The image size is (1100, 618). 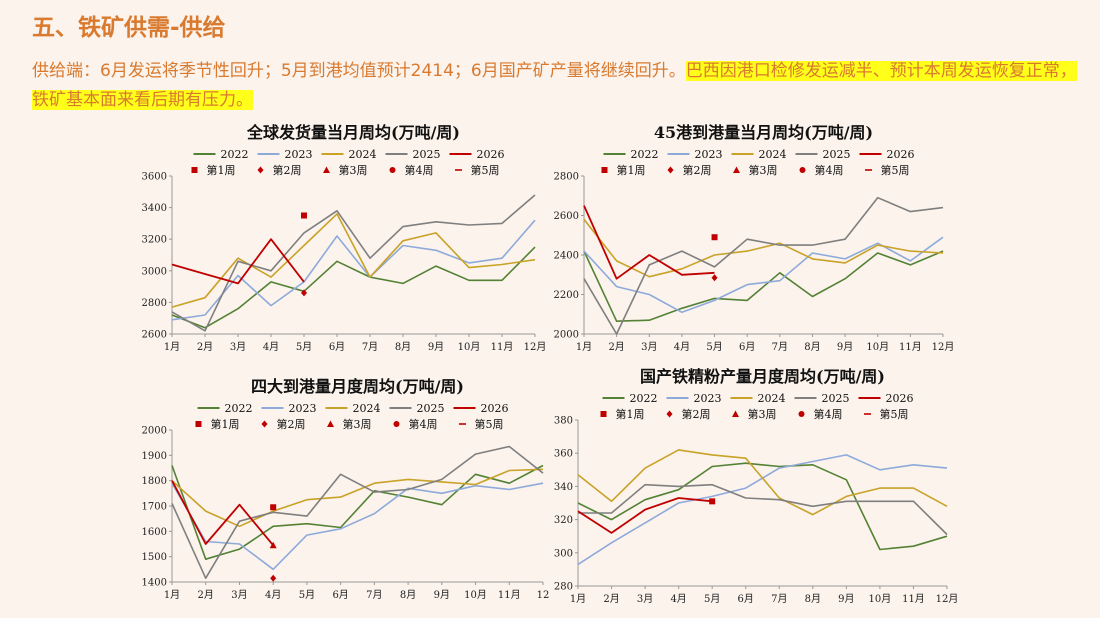 I want to click on x-tick-label: 2月, so click(x=205, y=347).